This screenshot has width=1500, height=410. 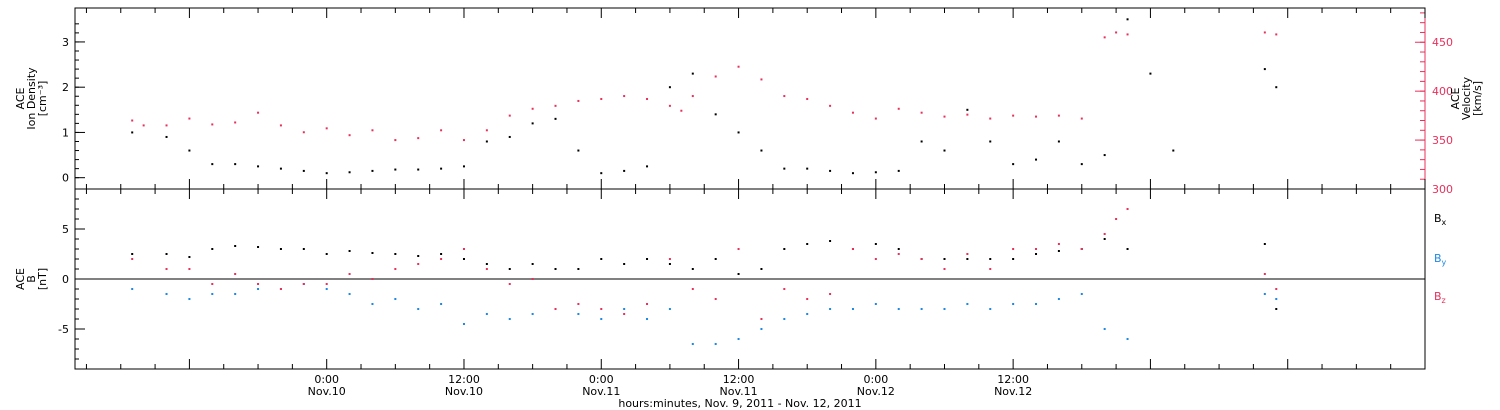 What do you see at coordinates (1466, 98) in the screenshot?
I see `velocity-axis-label: ACEVelocity[km/s]` at bounding box center [1466, 98].